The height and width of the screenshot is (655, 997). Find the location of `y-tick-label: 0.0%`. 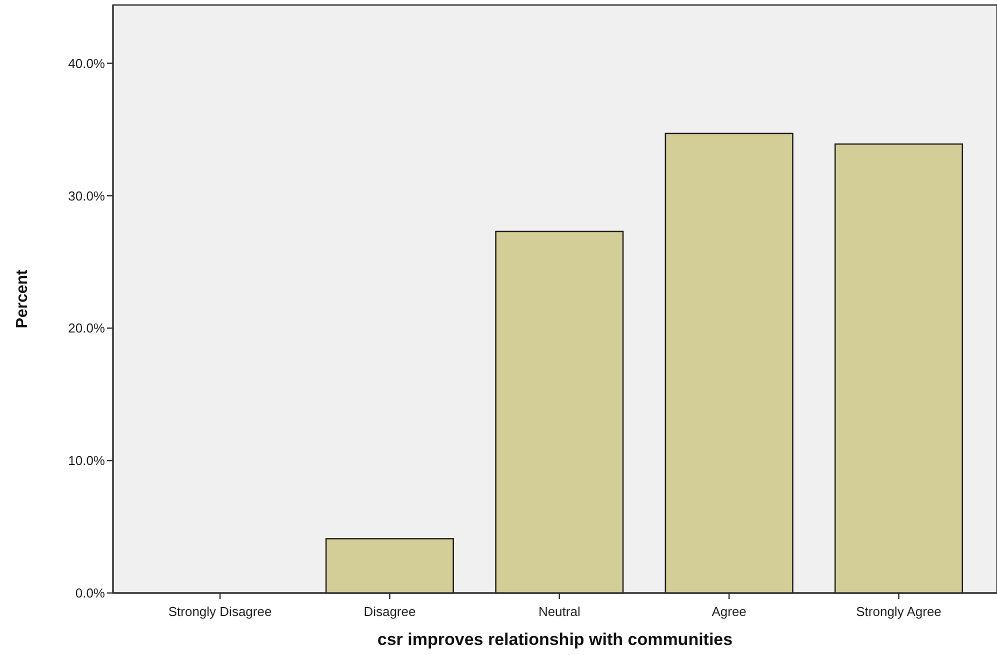

y-tick-label: 0.0% is located at coordinates (90, 593).